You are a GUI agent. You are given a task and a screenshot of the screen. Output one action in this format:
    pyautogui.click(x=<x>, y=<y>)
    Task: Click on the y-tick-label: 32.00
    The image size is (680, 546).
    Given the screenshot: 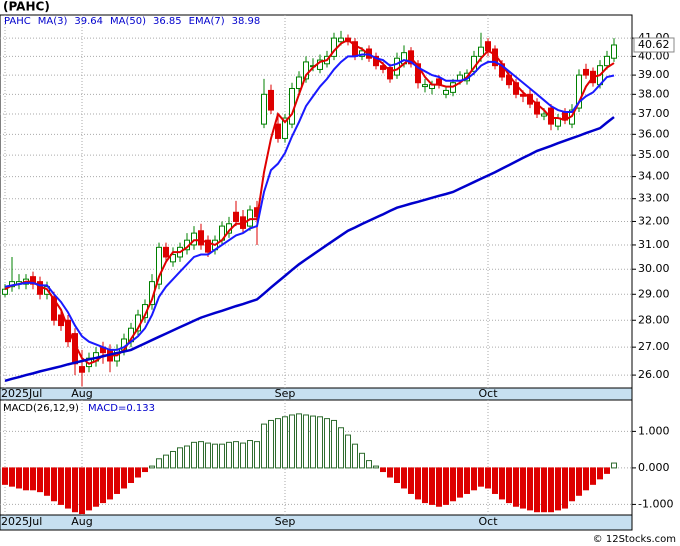 What is the action you would take?
    pyautogui.click(x=654, y=220)
    